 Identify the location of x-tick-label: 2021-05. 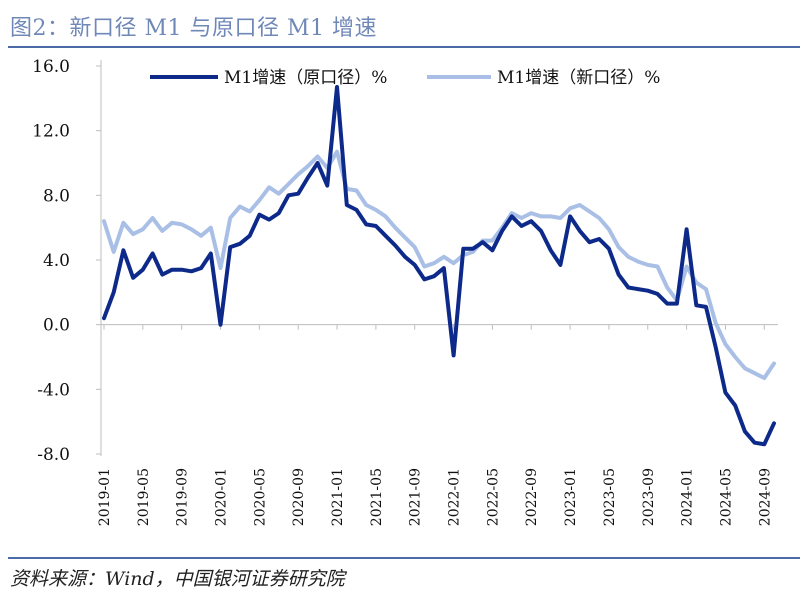
(377, 497).